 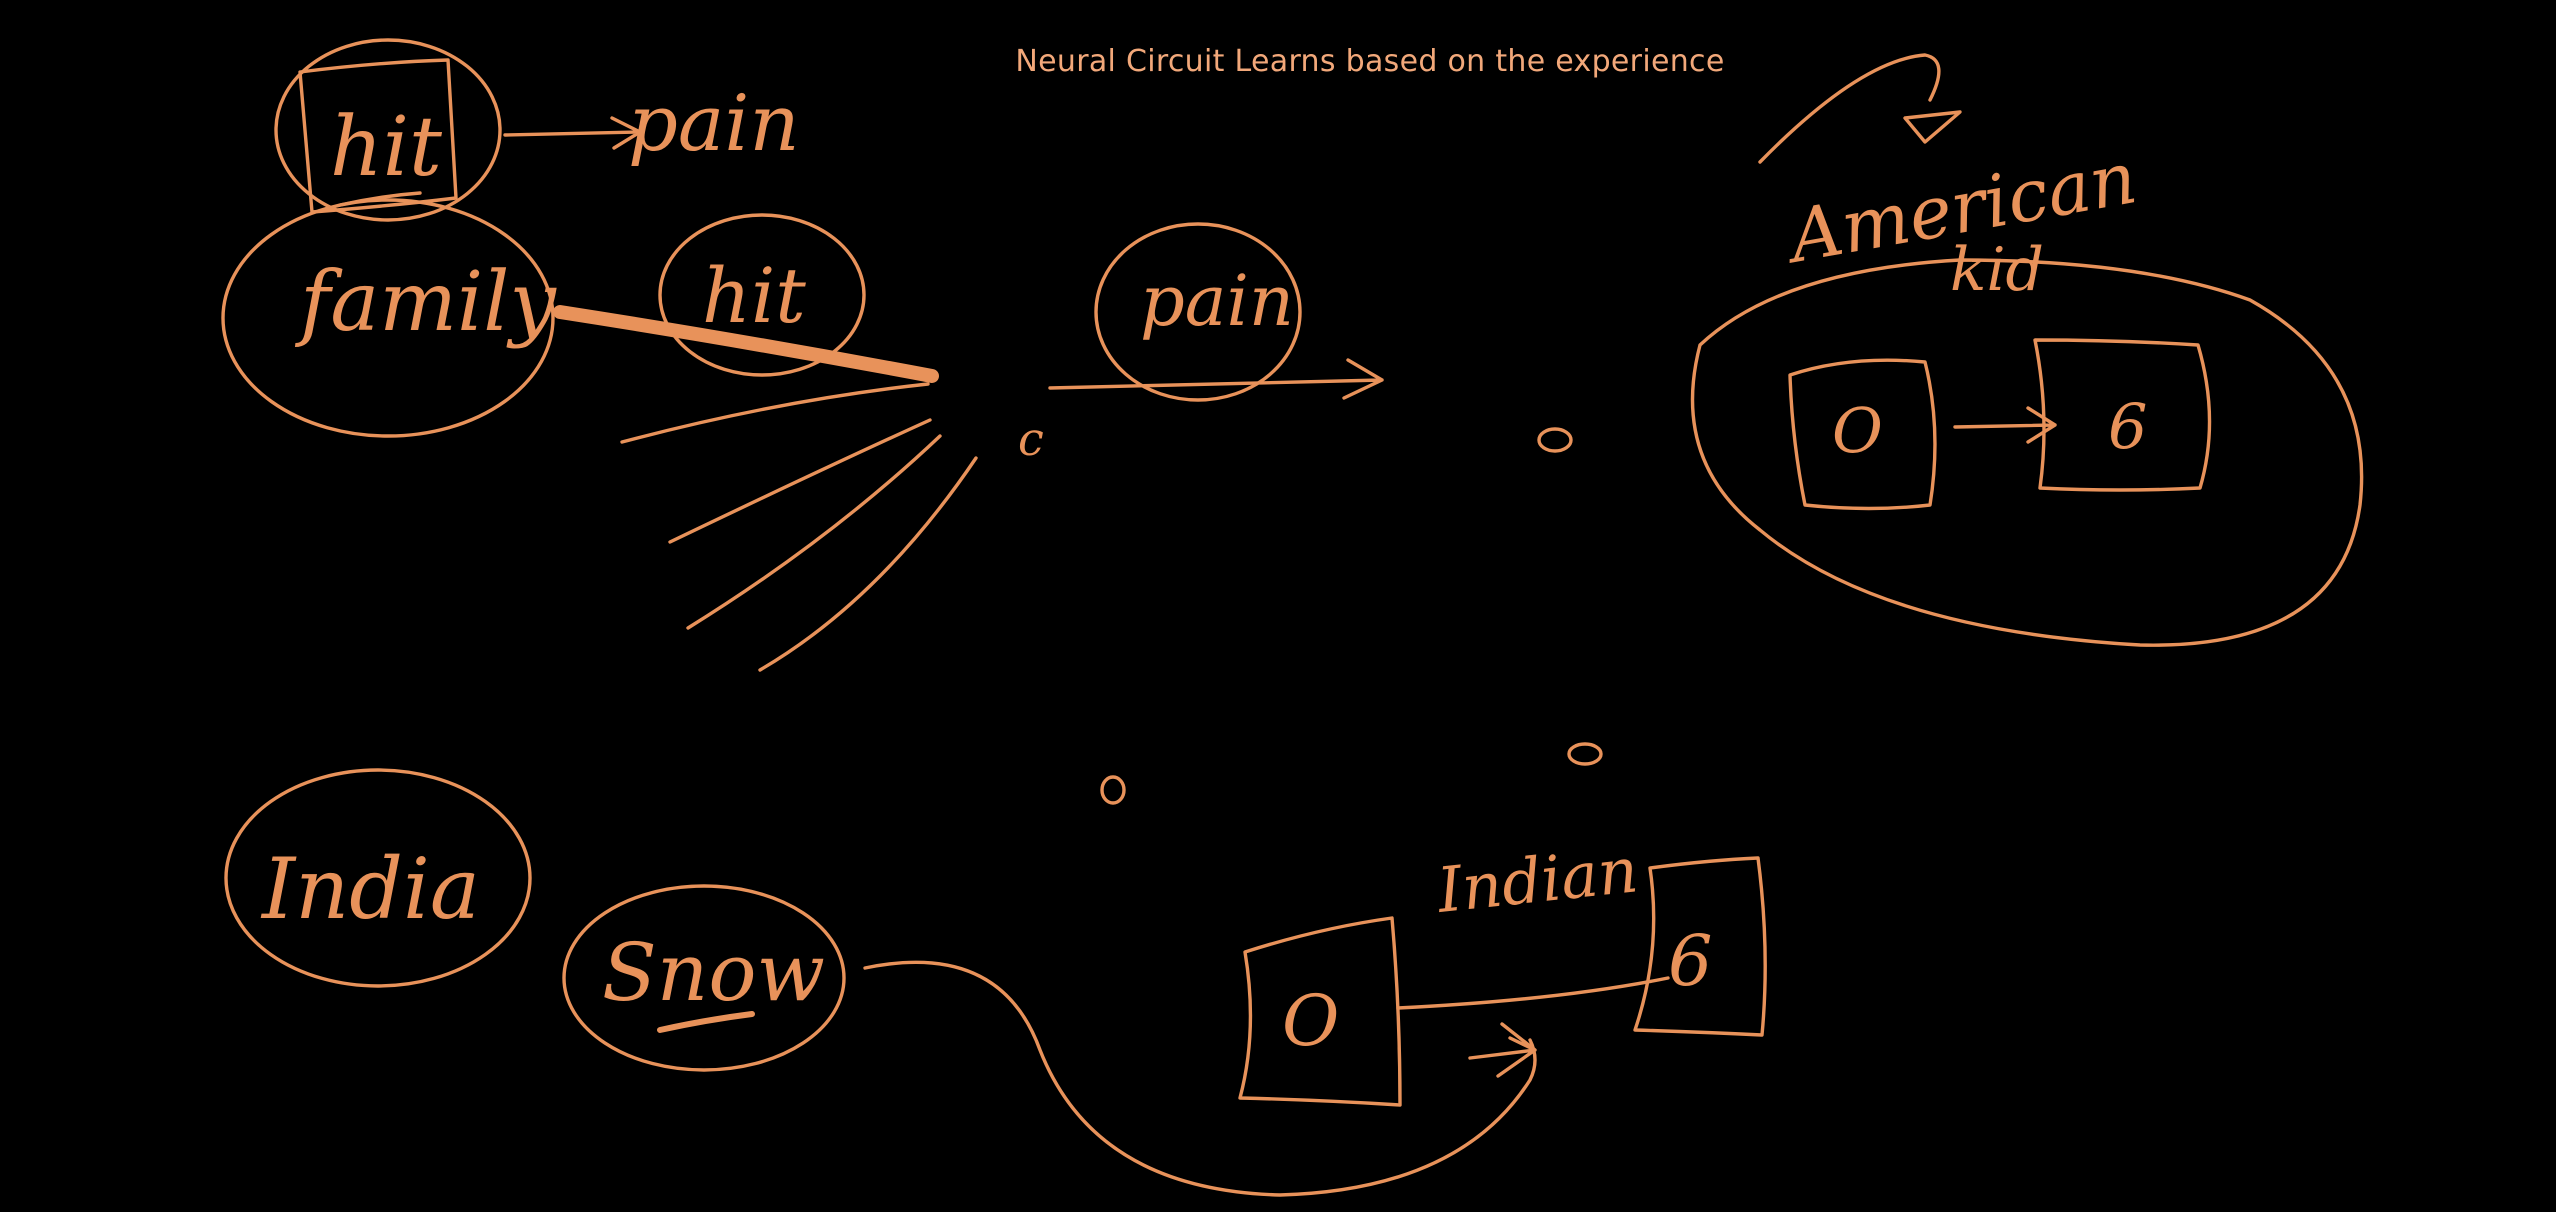 What do you see at coordinates (1533, 993) in the screenshot?
I see `box-o-to-6-bottom-line` at bounding box center [1533, 993].